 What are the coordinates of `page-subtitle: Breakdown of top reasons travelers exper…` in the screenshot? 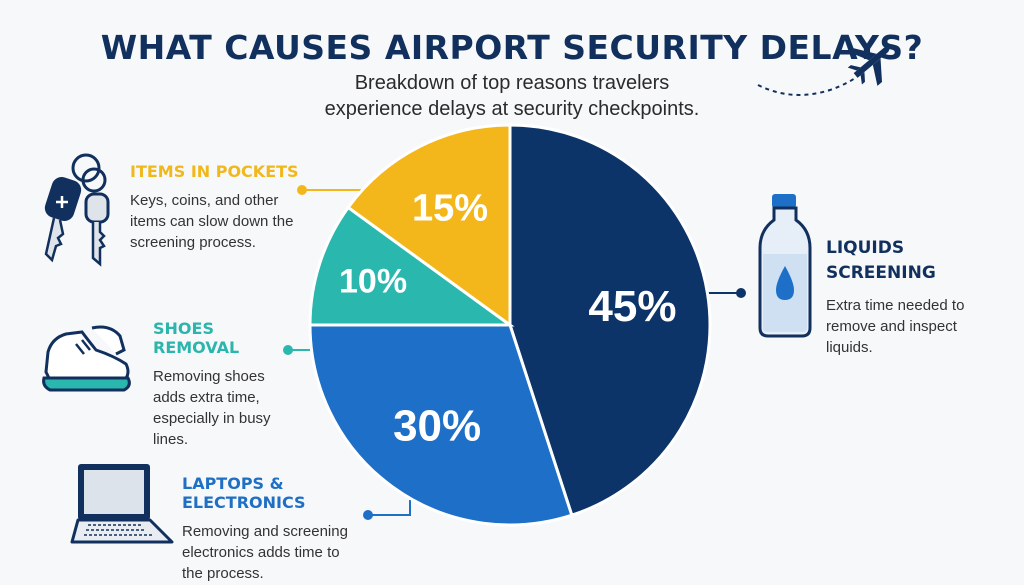 It's located at (512, 96).